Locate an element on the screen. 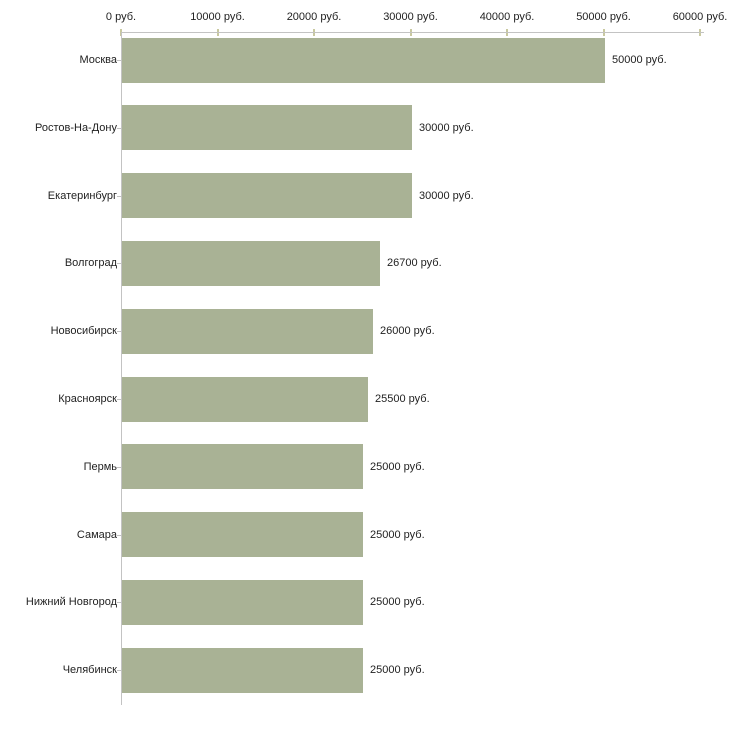  bar-value-label: 26000 руб. is located at coordinates (407, 331).